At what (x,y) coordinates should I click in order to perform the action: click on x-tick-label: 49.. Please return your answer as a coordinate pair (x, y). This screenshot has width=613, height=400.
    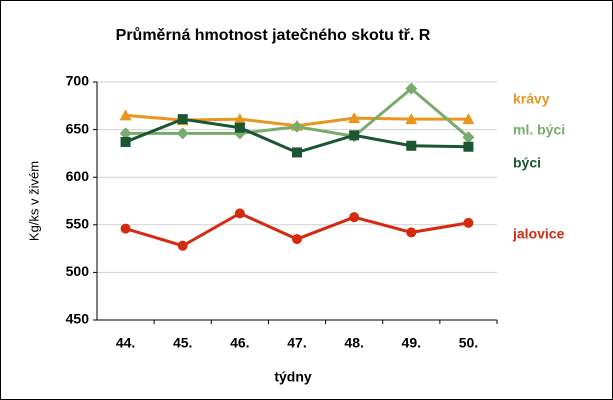
    Looking at the image, I should click on (411, 343).